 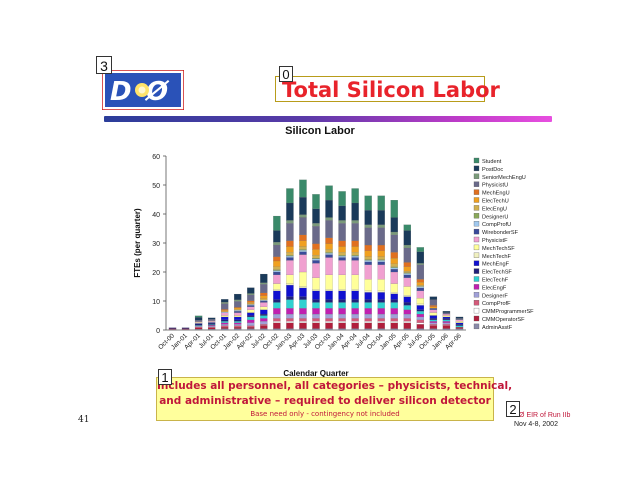 I want to click on legend-entry: CMMOperatorSF, so click(x=503, y=320).